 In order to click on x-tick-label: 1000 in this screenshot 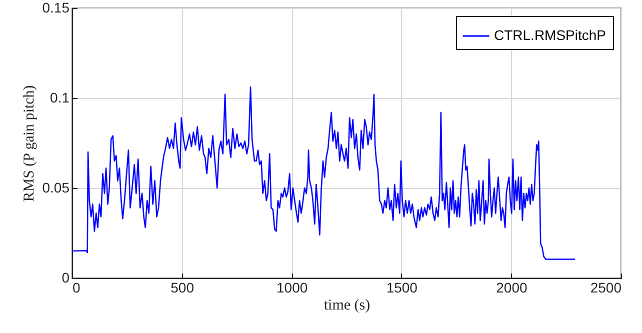, I will do `click(292, 288)`.